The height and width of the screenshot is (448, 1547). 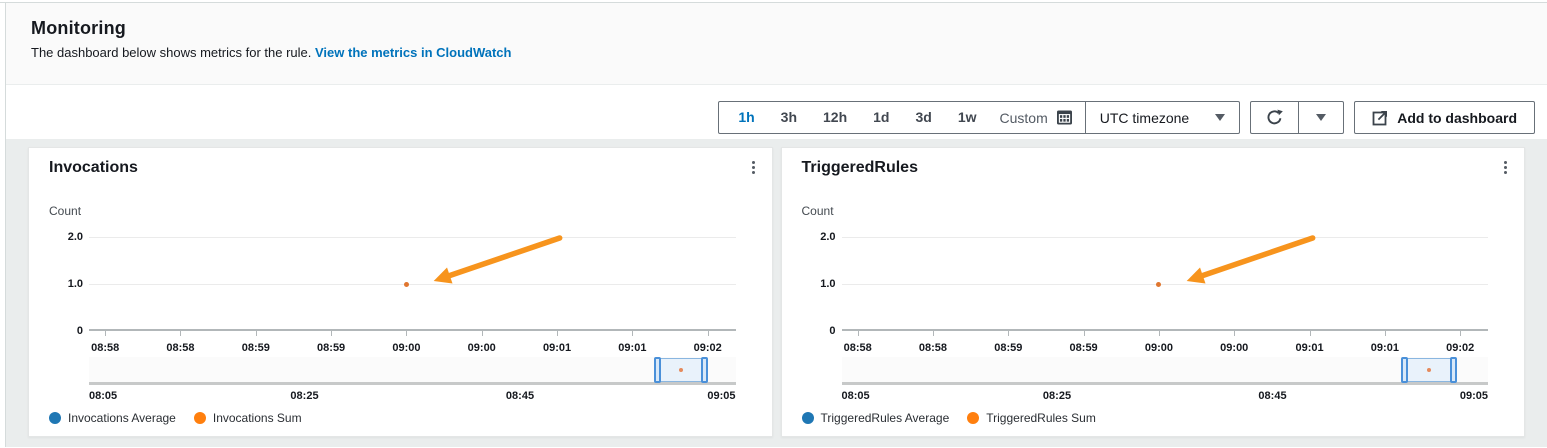 I want to click on toolbar-row: 1h 3h 12h 1d 3d 1w Custom, so click(x=776, y=112).